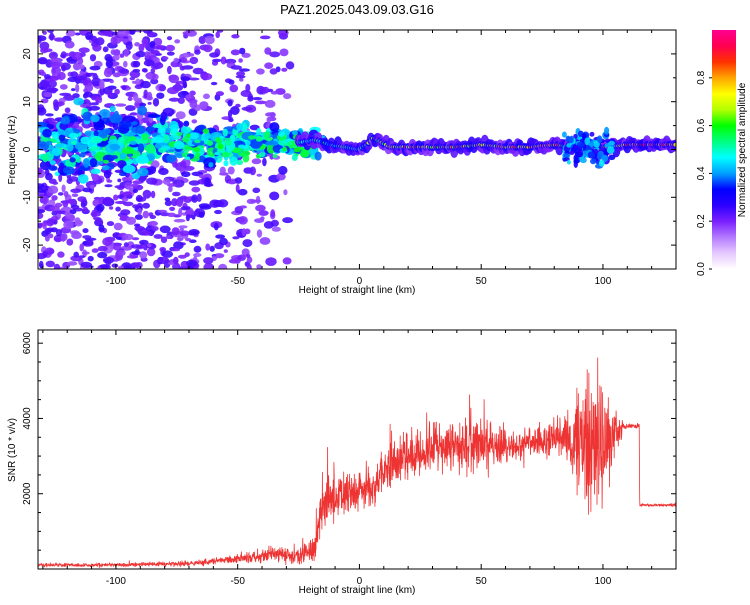  I want to click on y-tick-label: 2000, so click(27, 493).